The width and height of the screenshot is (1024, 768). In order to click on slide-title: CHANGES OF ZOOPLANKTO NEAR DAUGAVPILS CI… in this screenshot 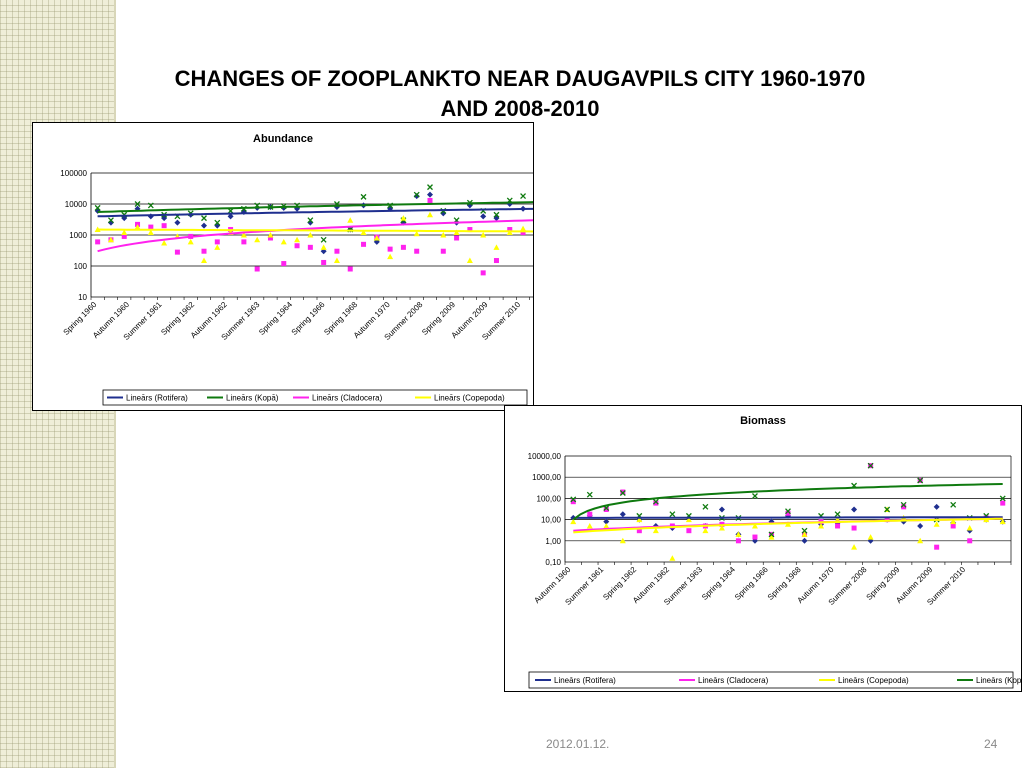, I will do `click(520, 94)`.